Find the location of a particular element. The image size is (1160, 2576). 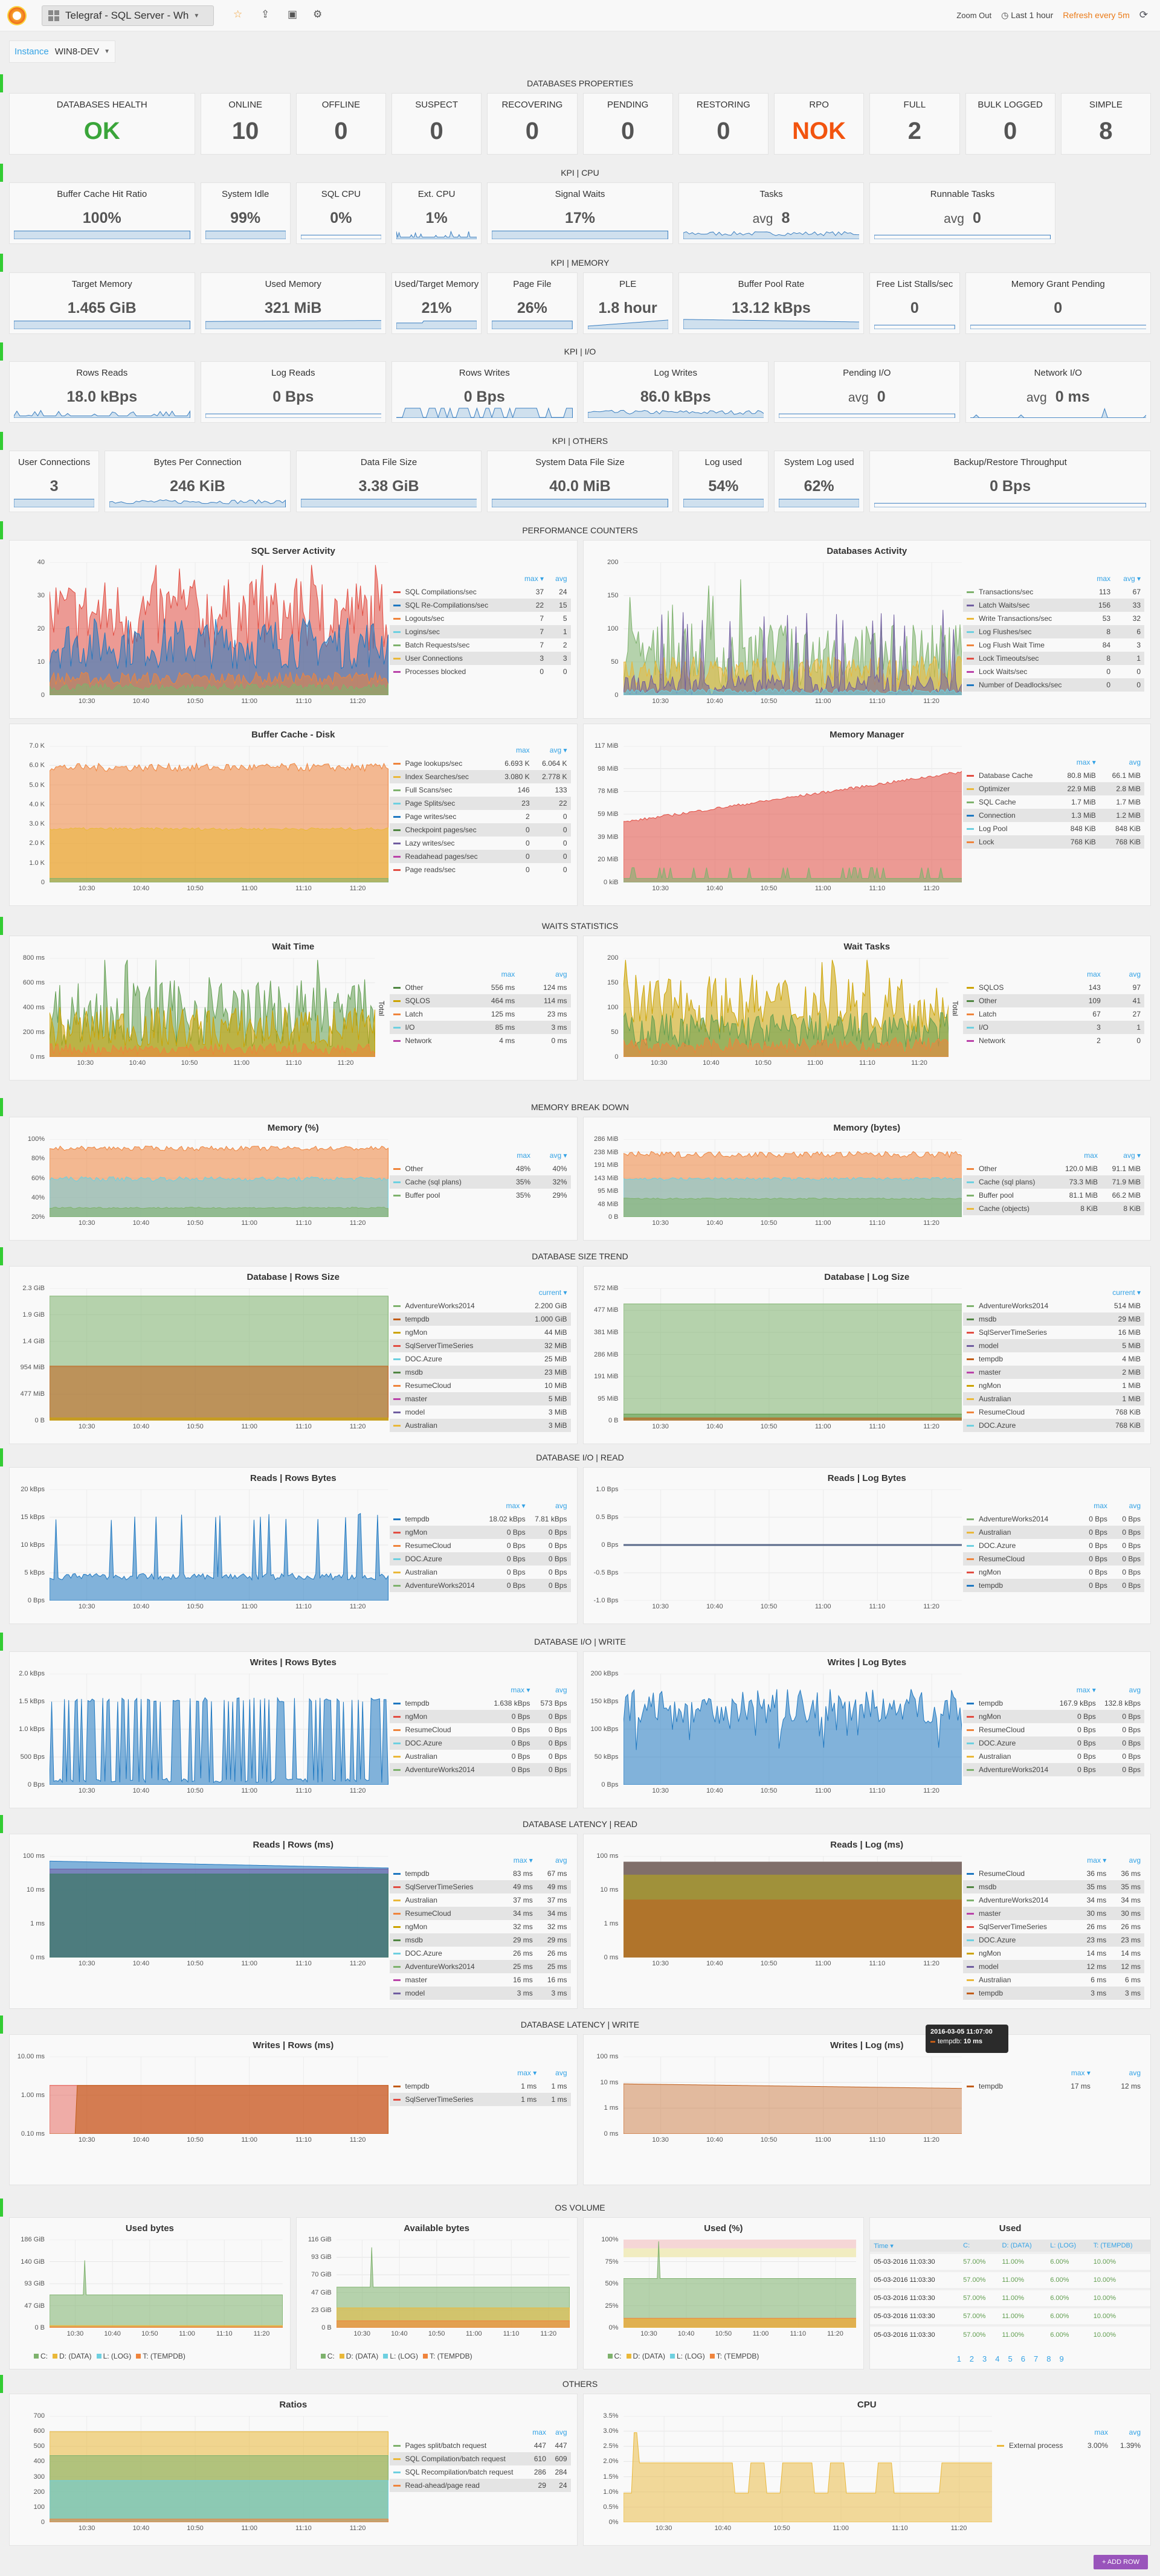

panel-title: Log used is located at coordinates (723, 462).